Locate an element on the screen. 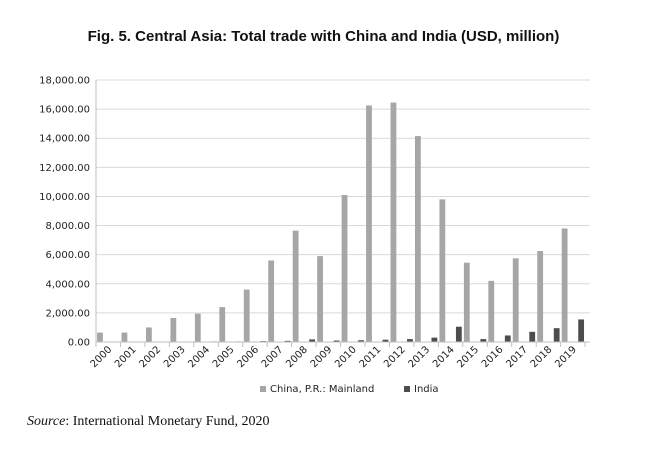  x-tick-label: 2005 is located at coordinates (224, 357).